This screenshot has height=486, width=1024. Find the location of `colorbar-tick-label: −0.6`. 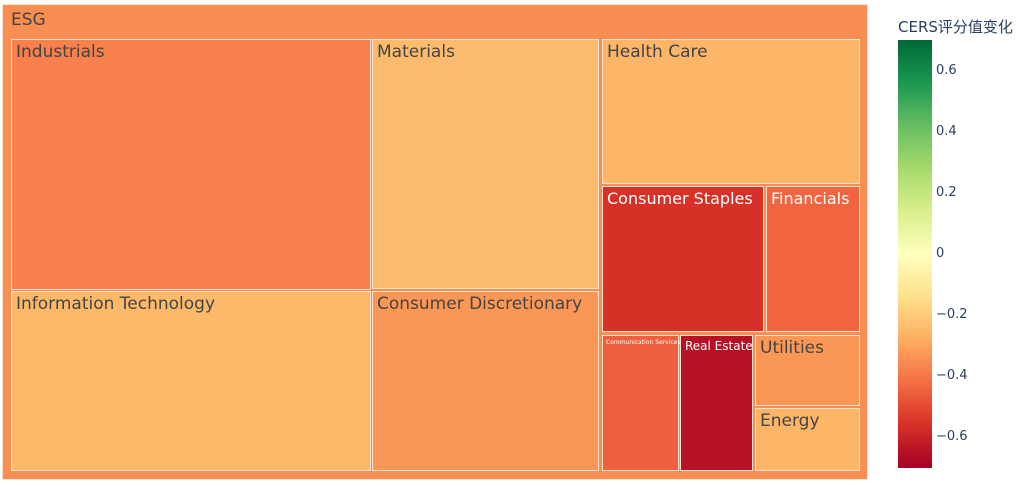

colorbar-tick-label: −0.6 is located at coordinates (952, 437).